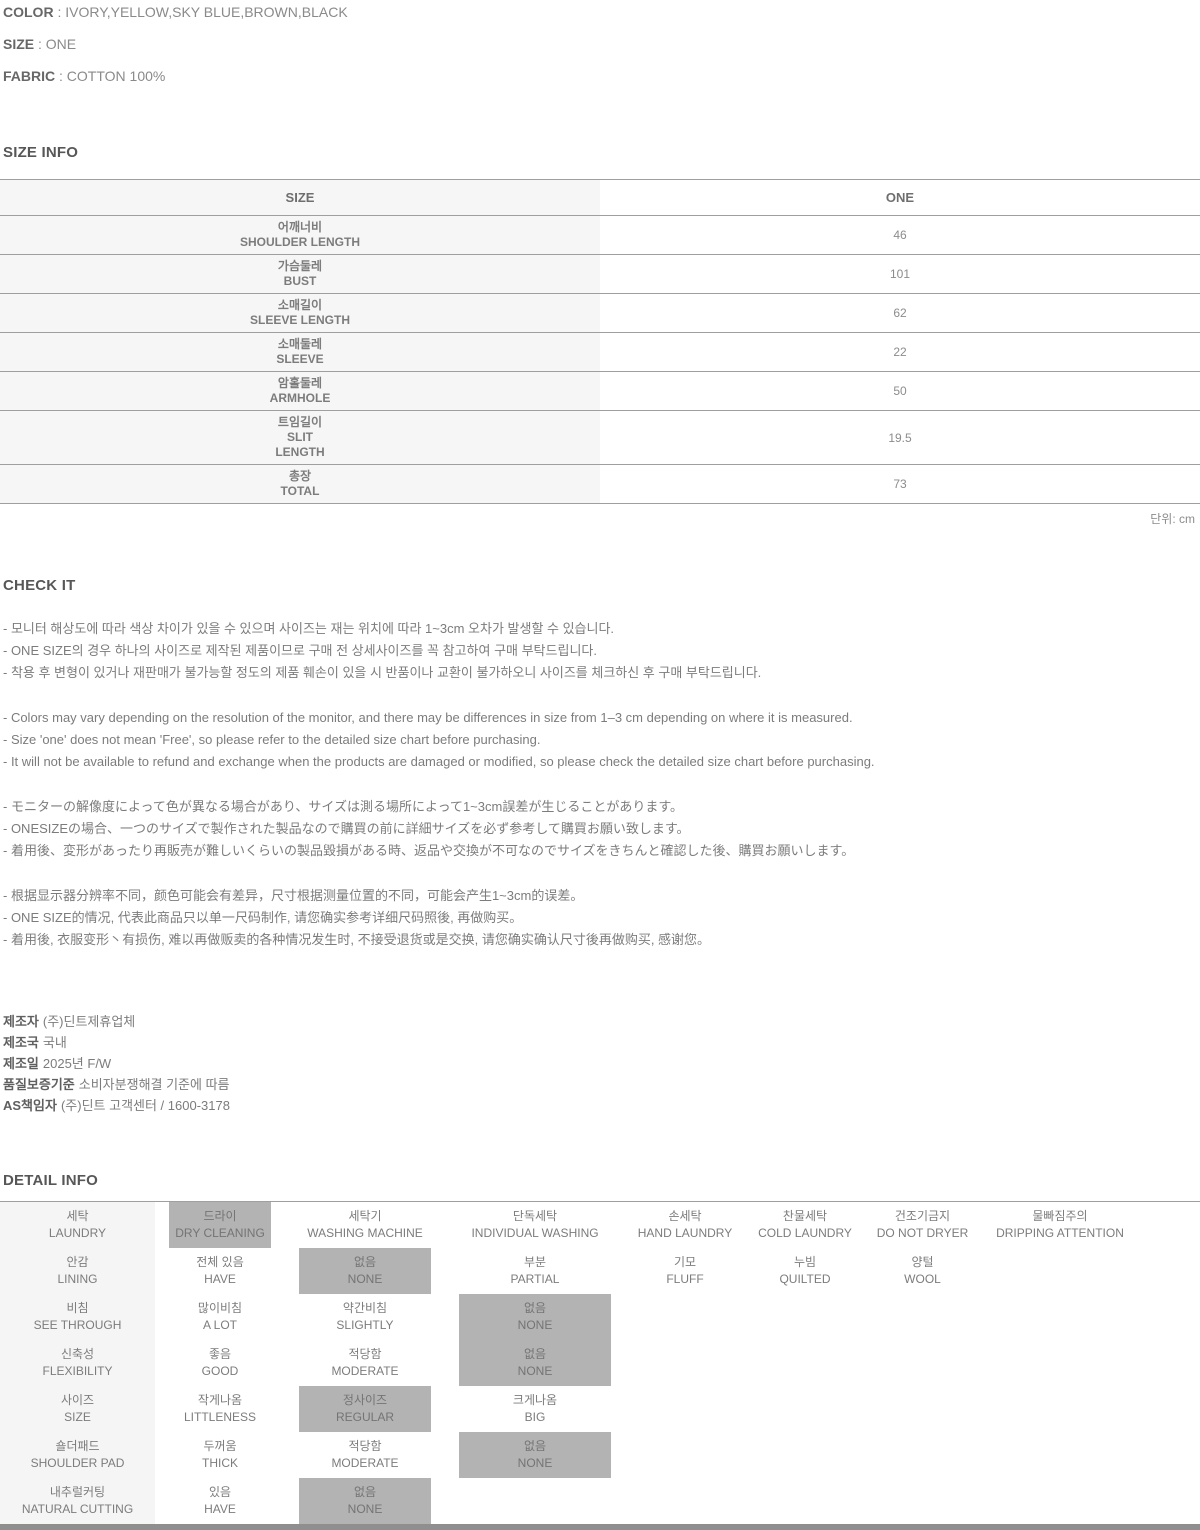  I want to click on size-table-row: 소매길이 SLEEVE LENGTH 62, so click(600, 313).